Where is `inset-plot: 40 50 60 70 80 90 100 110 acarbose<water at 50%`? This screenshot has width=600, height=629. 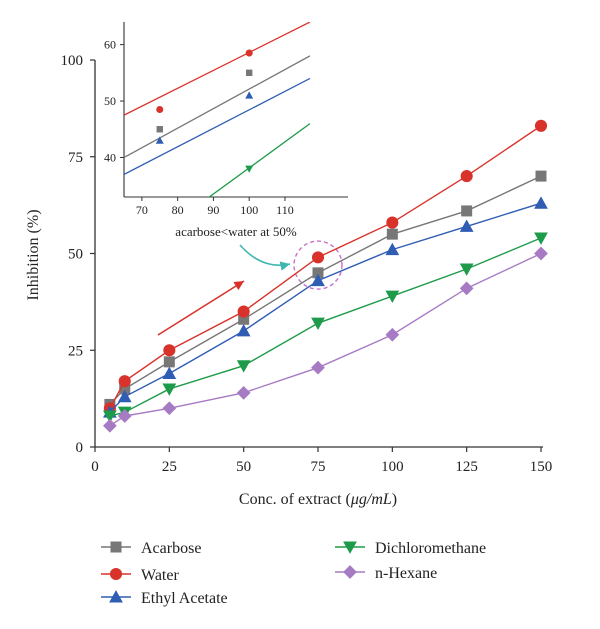
inset-plot: 40 50 60 70 80 90 100 110 acarbose<water at 50% is located at coordinates (226, 130).